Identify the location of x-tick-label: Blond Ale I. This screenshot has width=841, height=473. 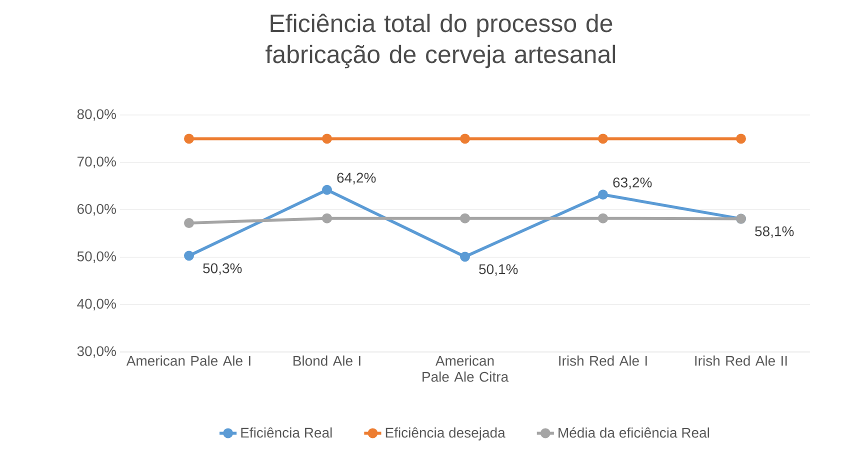
(327, 361).